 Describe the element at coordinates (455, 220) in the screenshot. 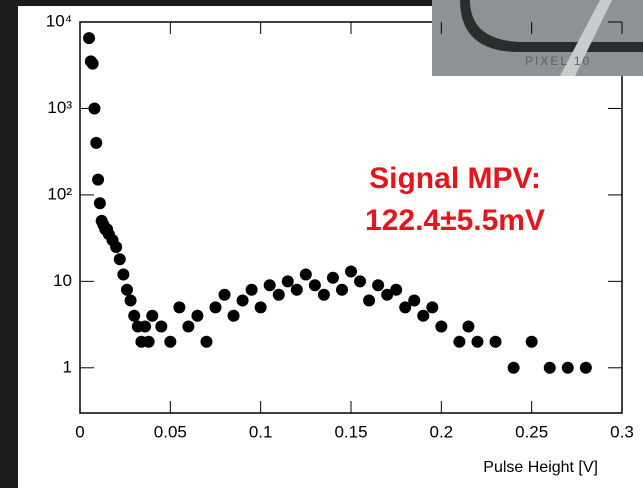

I see `annotation: 122.4±5.5mV` at that location.